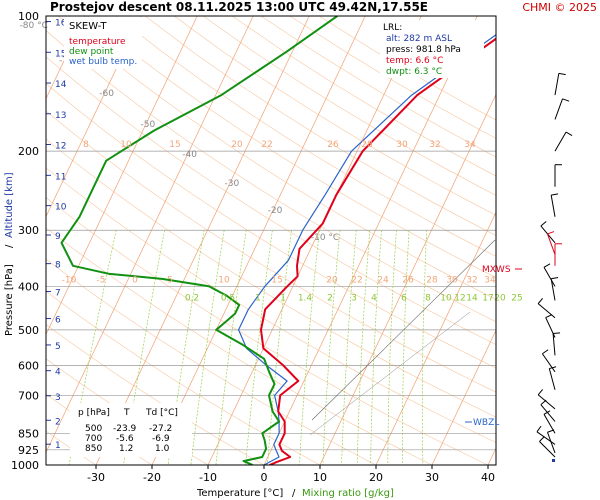 The image size is (600, 500). What do you see at coordinates (459, 298) in the screenshot?
I see `mixing-ratio-label: 12` at bounding box center [459, 298].